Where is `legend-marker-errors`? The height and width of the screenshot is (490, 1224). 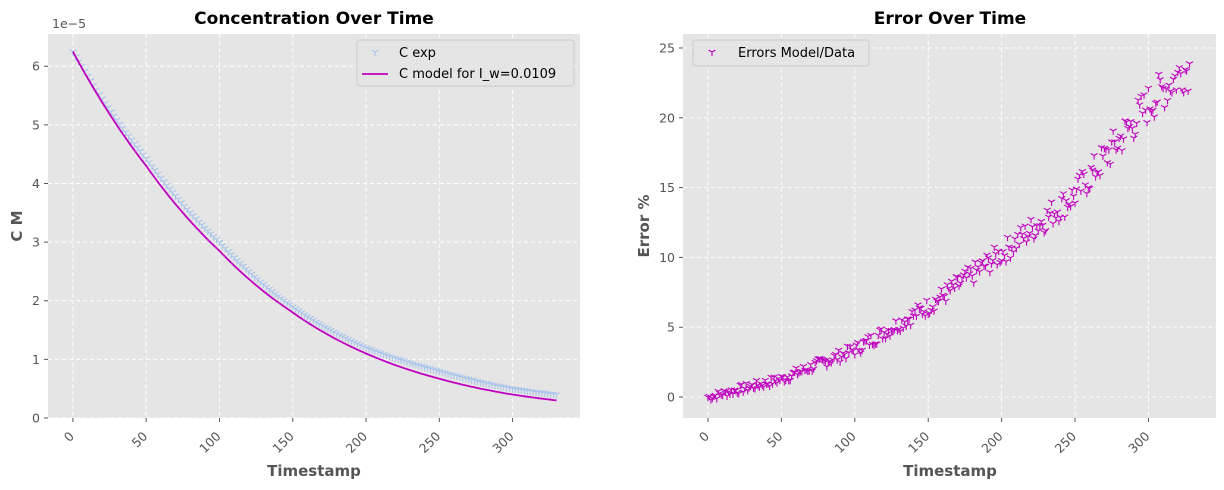
legend-marker-errors is located at coordinates (712, 52).